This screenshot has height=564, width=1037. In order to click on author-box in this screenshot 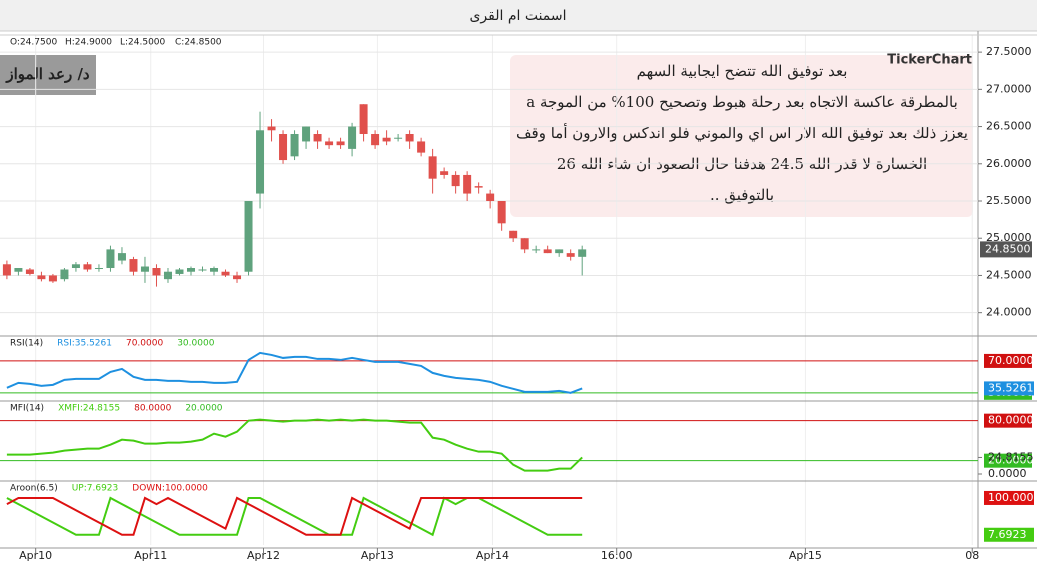, I will do `click(48, 75)`.